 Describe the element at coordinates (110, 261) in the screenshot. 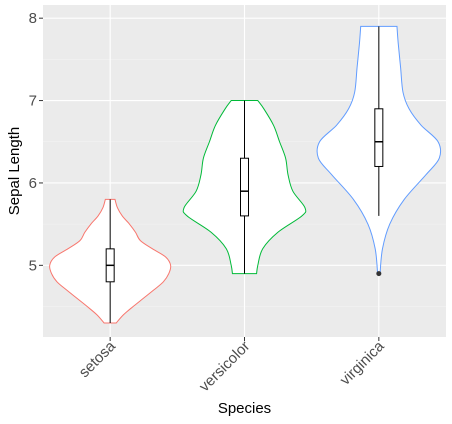

I see `violin-setosa` at that location.